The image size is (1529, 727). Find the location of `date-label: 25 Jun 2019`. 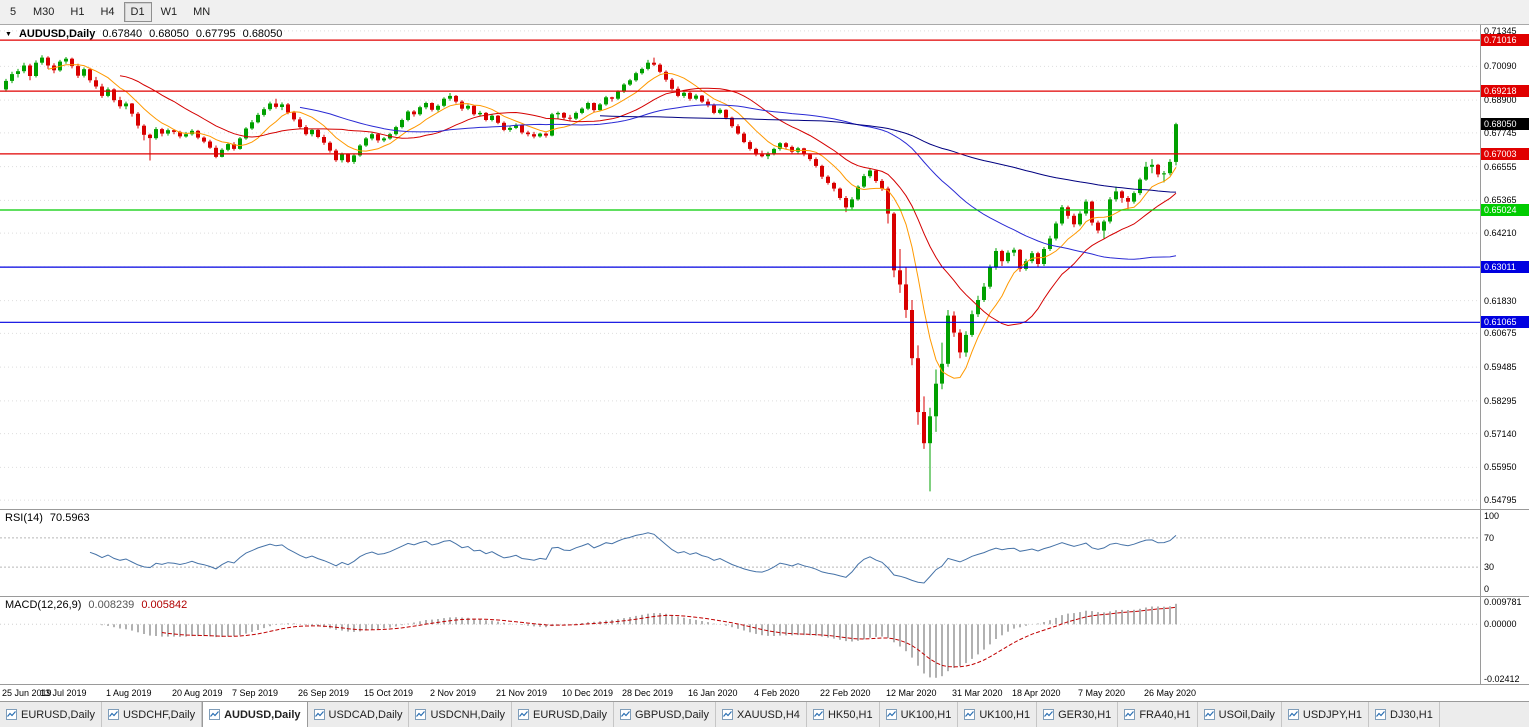

date-label: 25 Jun 2019 is located at coordinates (27, 693).